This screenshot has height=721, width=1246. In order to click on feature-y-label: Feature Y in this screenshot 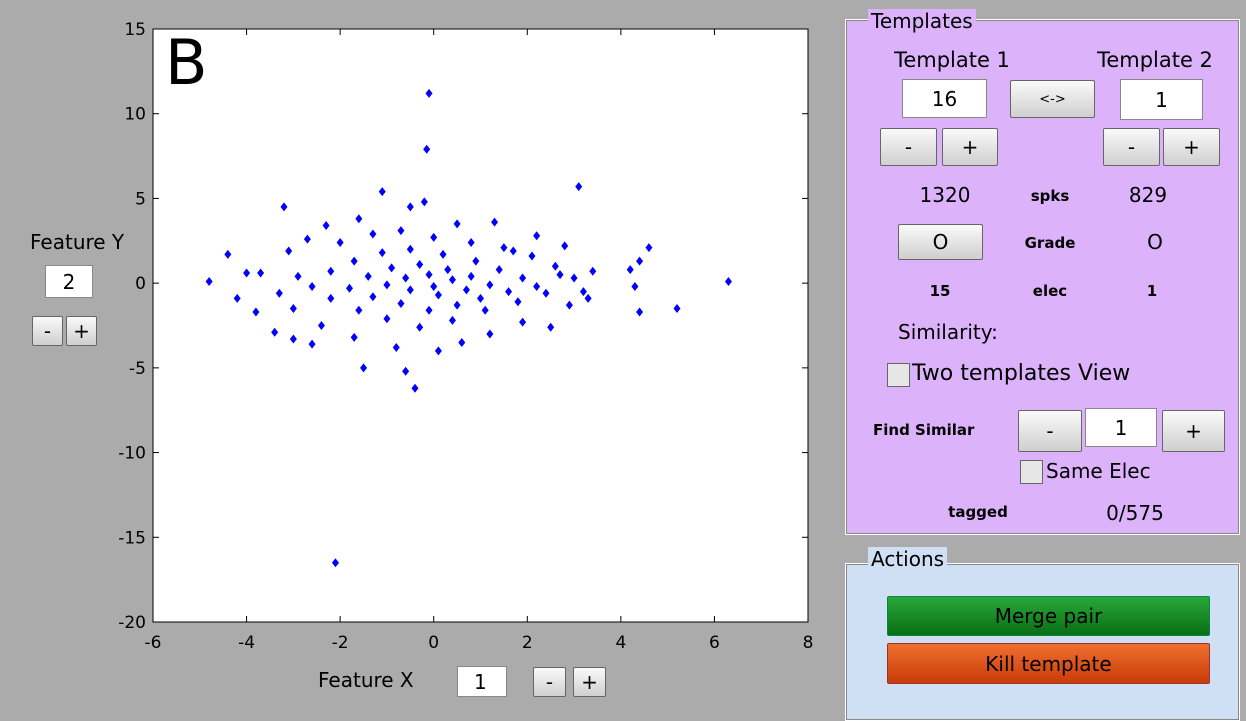, I will do `click(77, 242)`.